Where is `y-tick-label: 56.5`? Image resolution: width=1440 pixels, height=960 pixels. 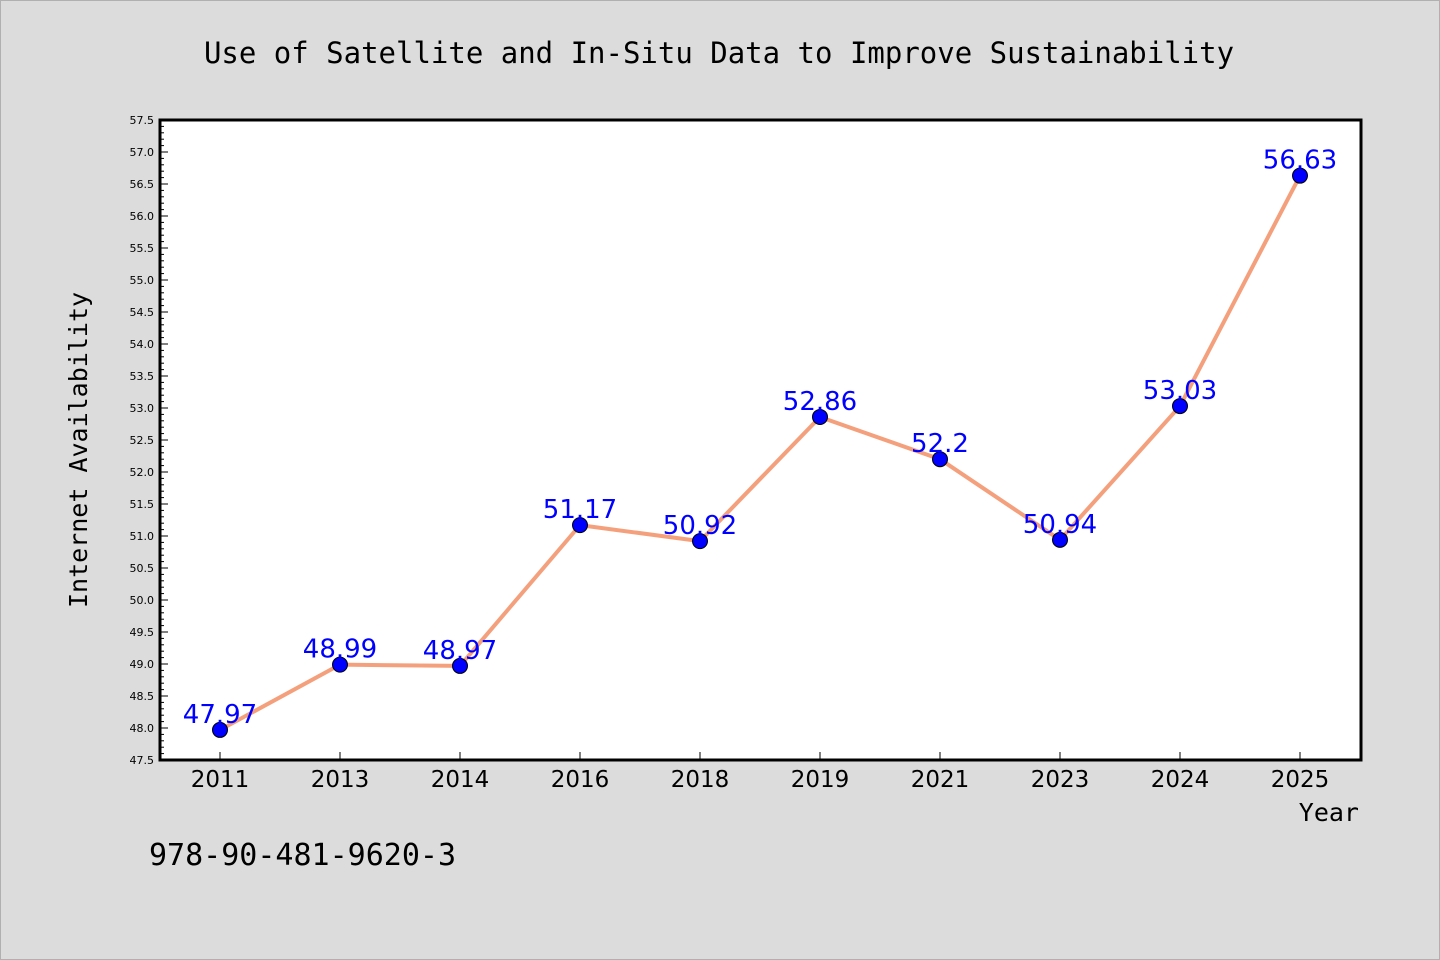
y-tick-label: 56.5 is located at coordinates (142, 184).